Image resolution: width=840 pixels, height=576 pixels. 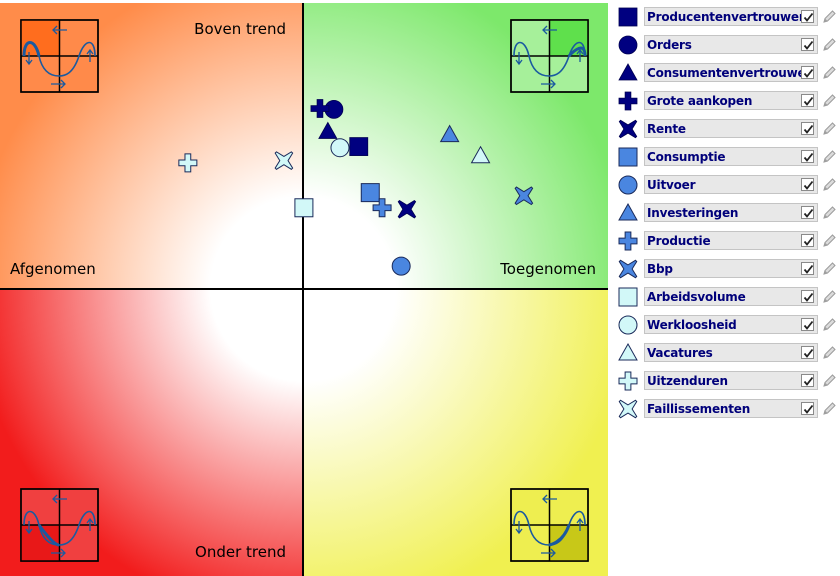 What do you see at coordinates (370, 193) in the screenshot?
I see `point-consumptie` at bounding box center [370, 193].